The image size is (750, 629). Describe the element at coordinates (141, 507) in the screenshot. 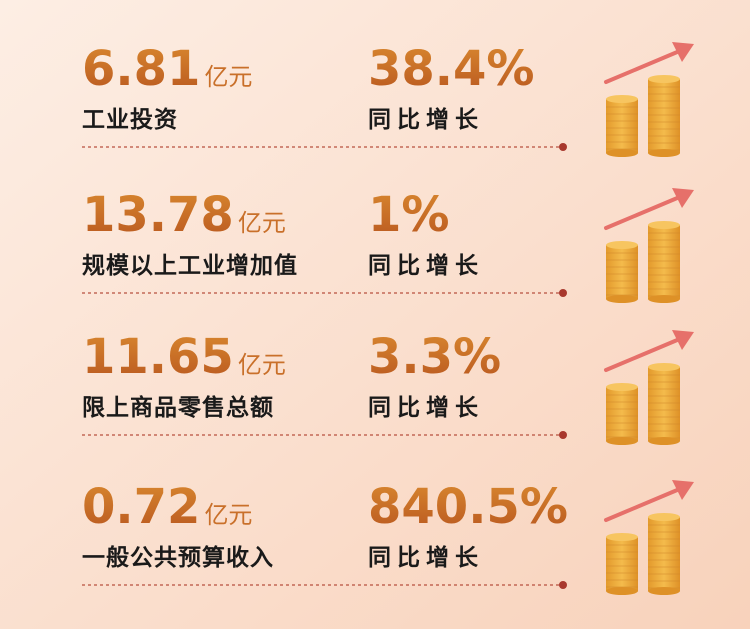

I see `stat-value: 0.72` at that location.